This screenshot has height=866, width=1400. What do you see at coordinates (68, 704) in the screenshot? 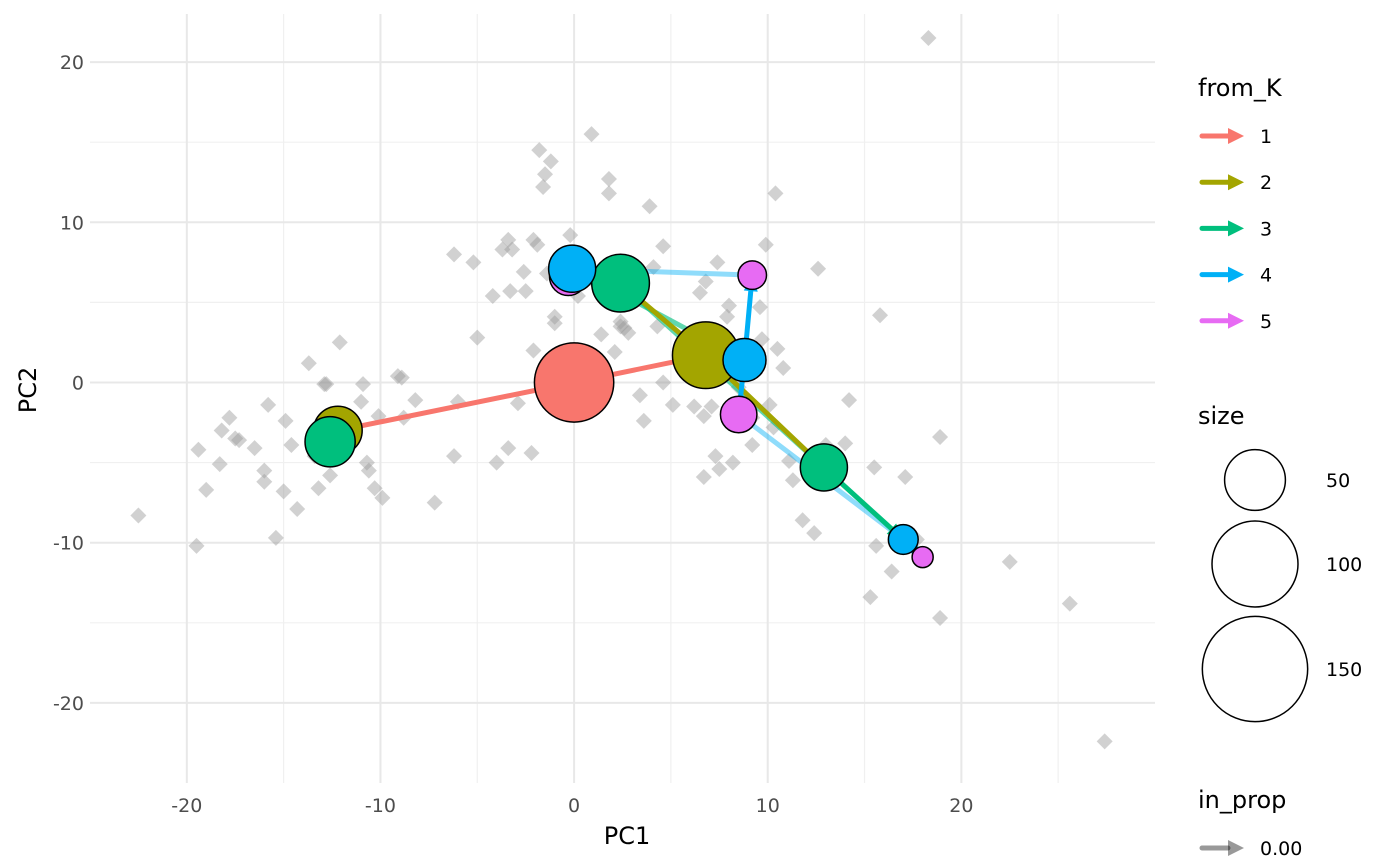
I see `y-tick-label: -20` at bounding box center [68, 704].